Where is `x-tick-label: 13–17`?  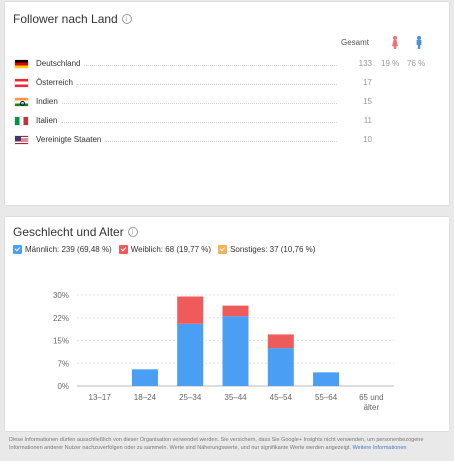 x-tick-label: 13–17 is located at coordinates (100, 397).